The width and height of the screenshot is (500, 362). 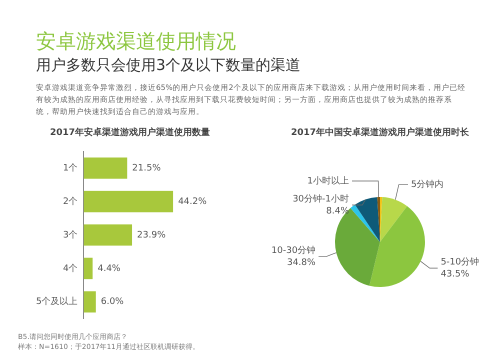 What do you see at coordinates (293, 250) in the screenshot?
I see `slice-label: 10-30分钟` at bounding box center [293, 250].